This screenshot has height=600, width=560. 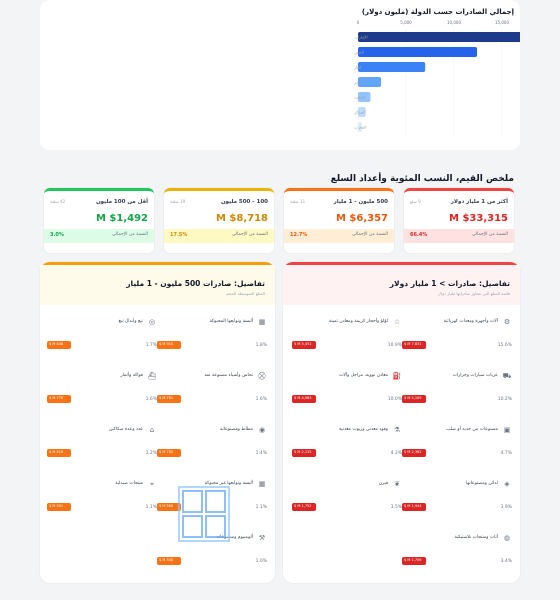 What do you see at coordinates (151, 453) in the screenshot?
I see `item-percent: 1.2%` at bounding box center [151, 453].